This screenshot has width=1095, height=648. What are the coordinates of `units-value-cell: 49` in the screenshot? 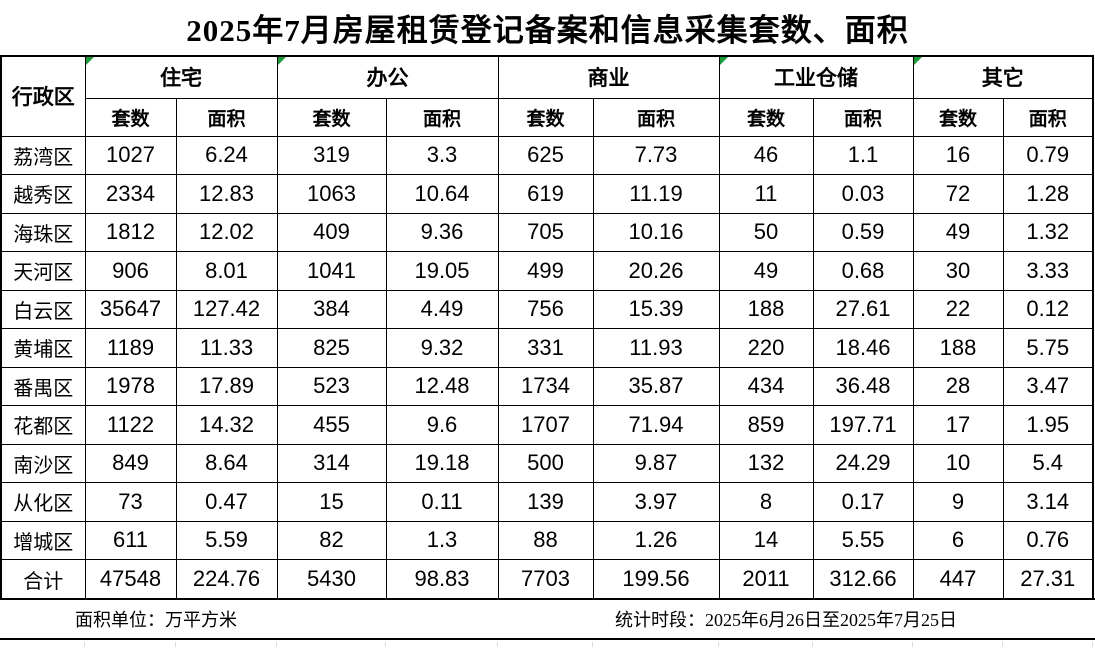 It's located at (958, 232).